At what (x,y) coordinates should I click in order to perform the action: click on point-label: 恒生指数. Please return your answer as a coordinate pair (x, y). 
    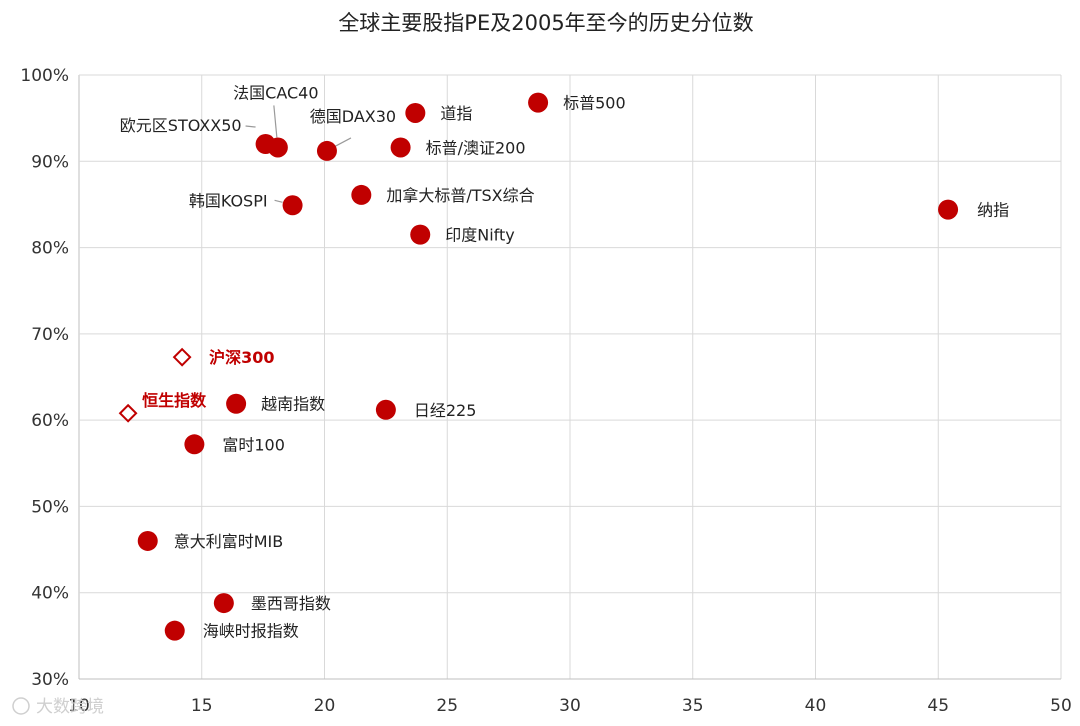
    Looking at the image, I should click on (174, 400).